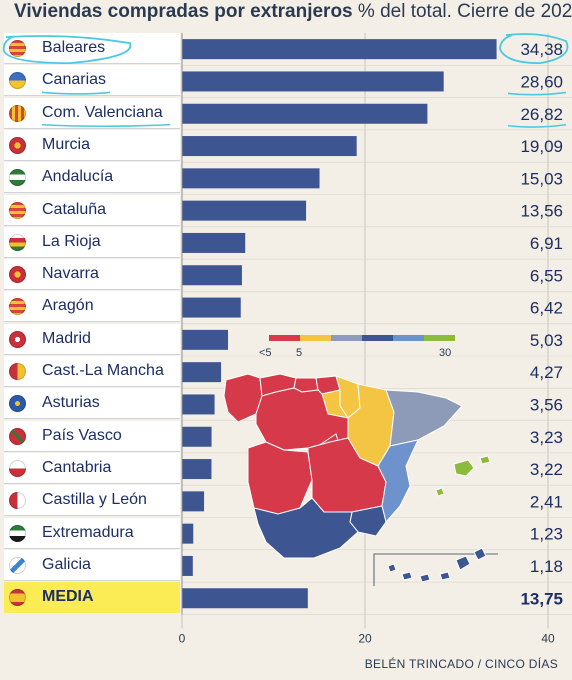  Describe the element at coordinates (365, 638) in the screenshot. I see `x-tick-label: 20` at that location.